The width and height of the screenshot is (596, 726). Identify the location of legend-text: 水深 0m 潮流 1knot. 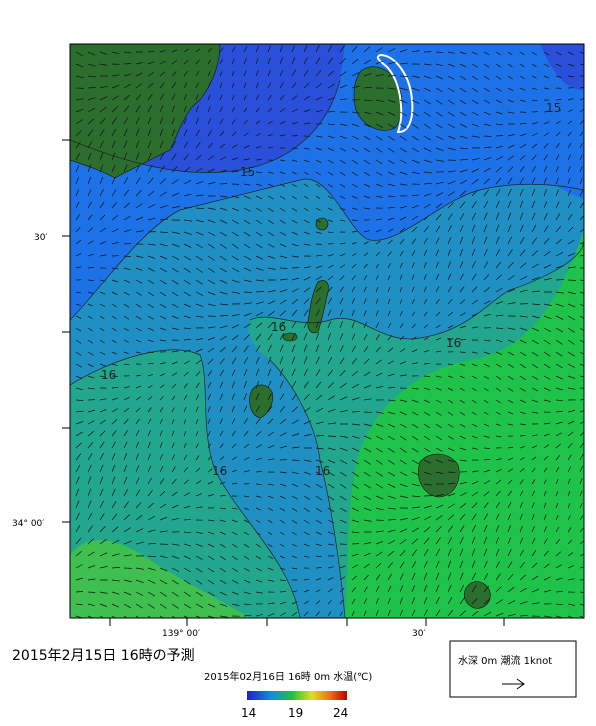
(505, 660).